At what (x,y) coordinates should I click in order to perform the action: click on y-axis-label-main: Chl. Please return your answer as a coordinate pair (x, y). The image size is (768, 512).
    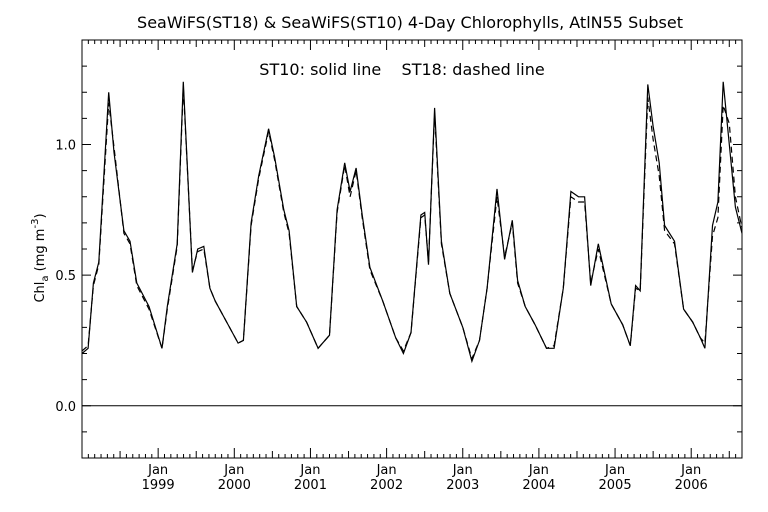
    Looking at the image, I should click on (40, 292).